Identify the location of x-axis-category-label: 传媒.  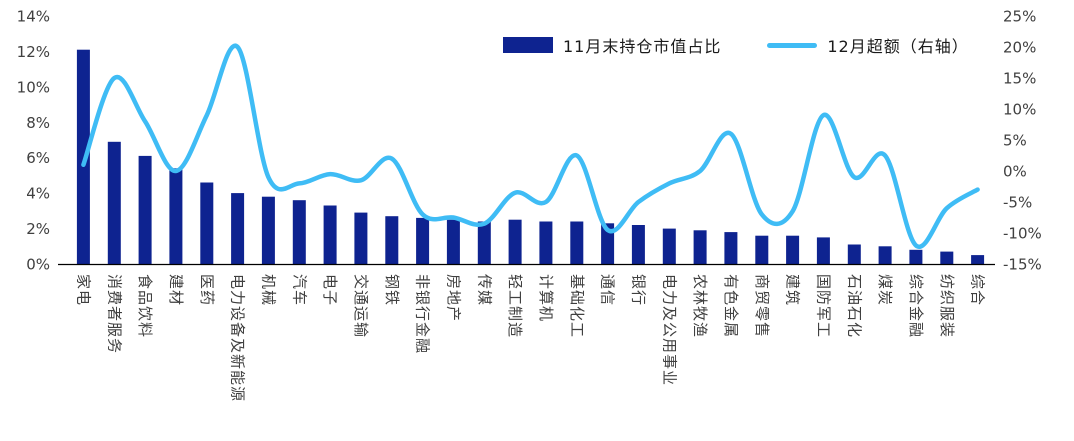
(484, 290).